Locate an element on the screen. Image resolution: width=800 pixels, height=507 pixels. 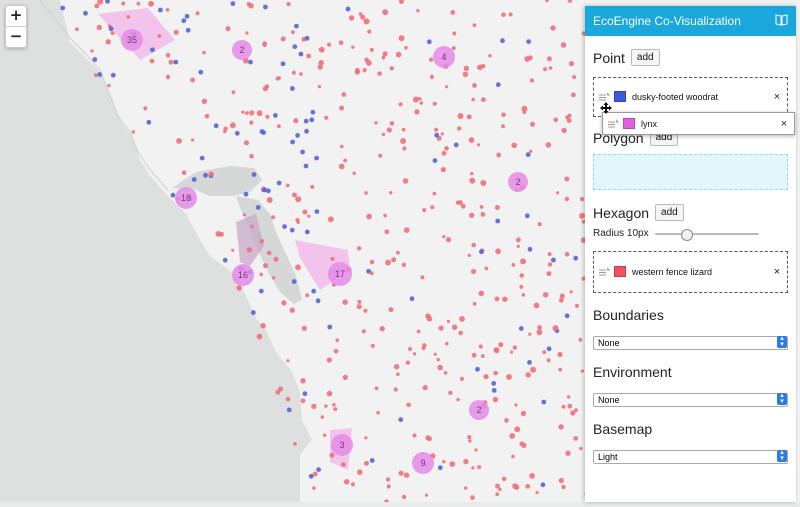
cluster-marker: 9 is located at coordinates (423, 463).